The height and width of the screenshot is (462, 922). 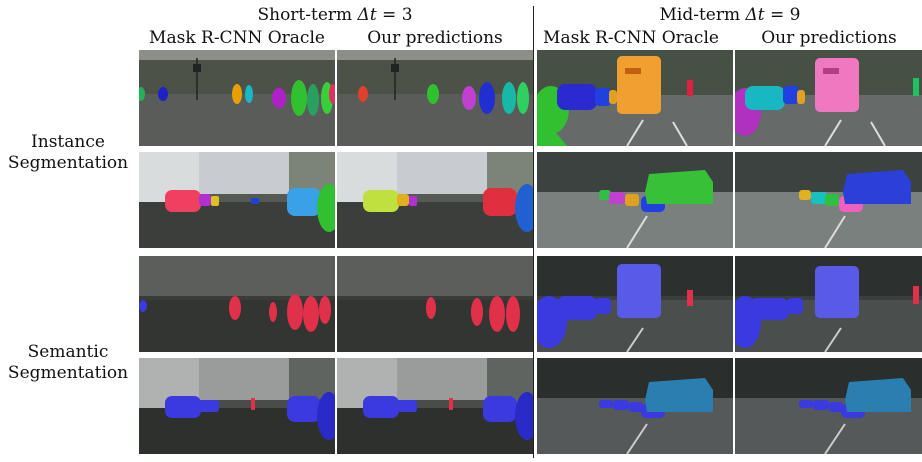 I want to click on image-semantic-r3-oracle-mid, so click(x=635, y=304).